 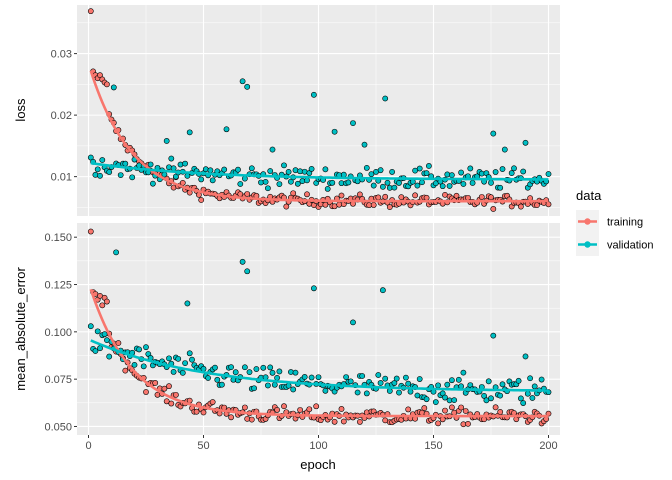 What do you see at coordinates (548, 446) in the screenshot?
I see `x-tick-label: 200` at bounding box center [548, 446].